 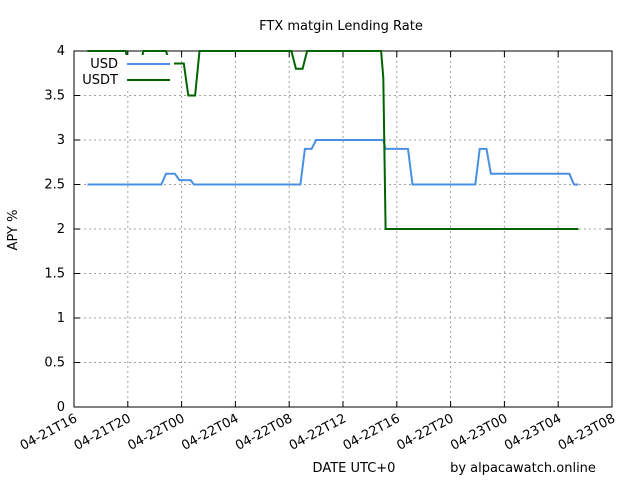 I want to click on y-tick-label: 2.5, so click(x=54, y=185).